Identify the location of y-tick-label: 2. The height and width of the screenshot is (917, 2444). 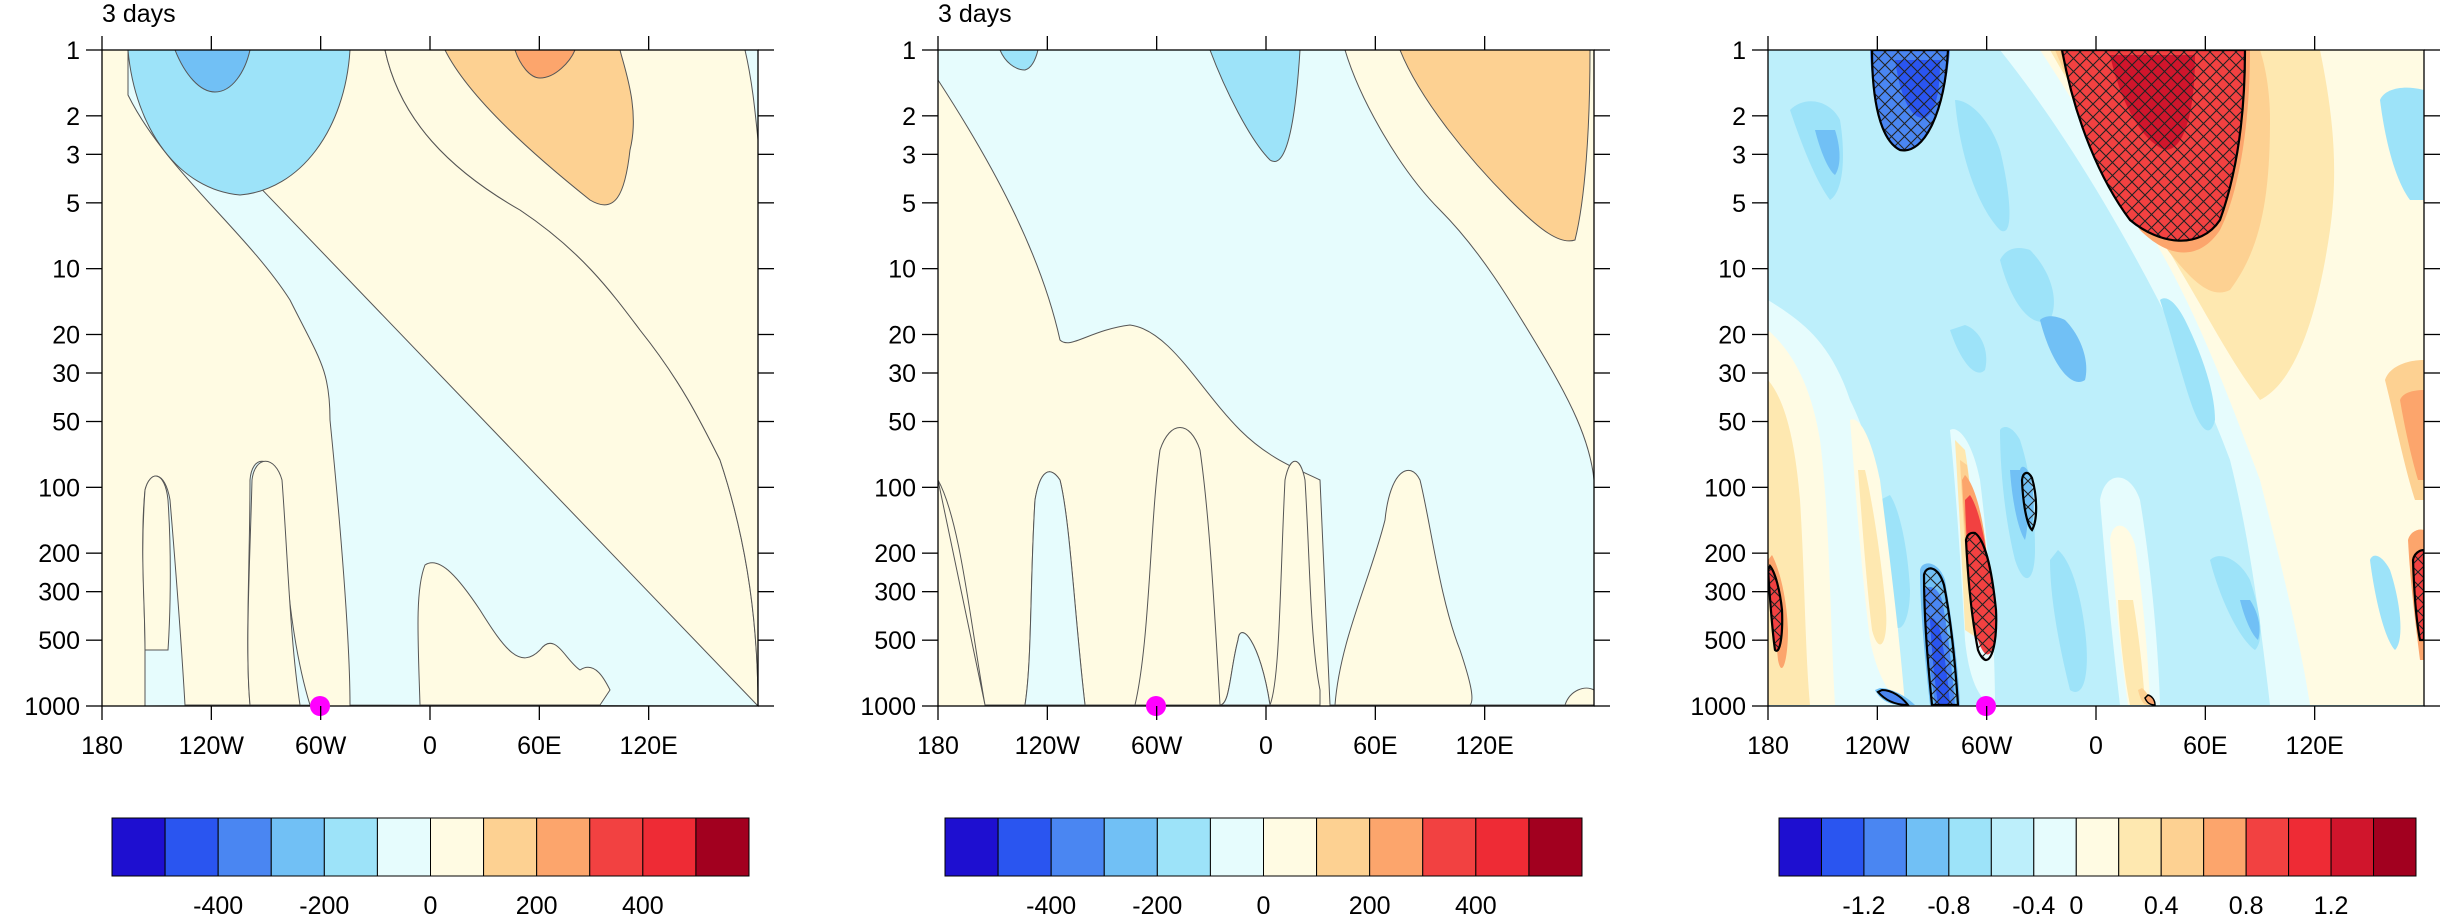
(1739, 117).